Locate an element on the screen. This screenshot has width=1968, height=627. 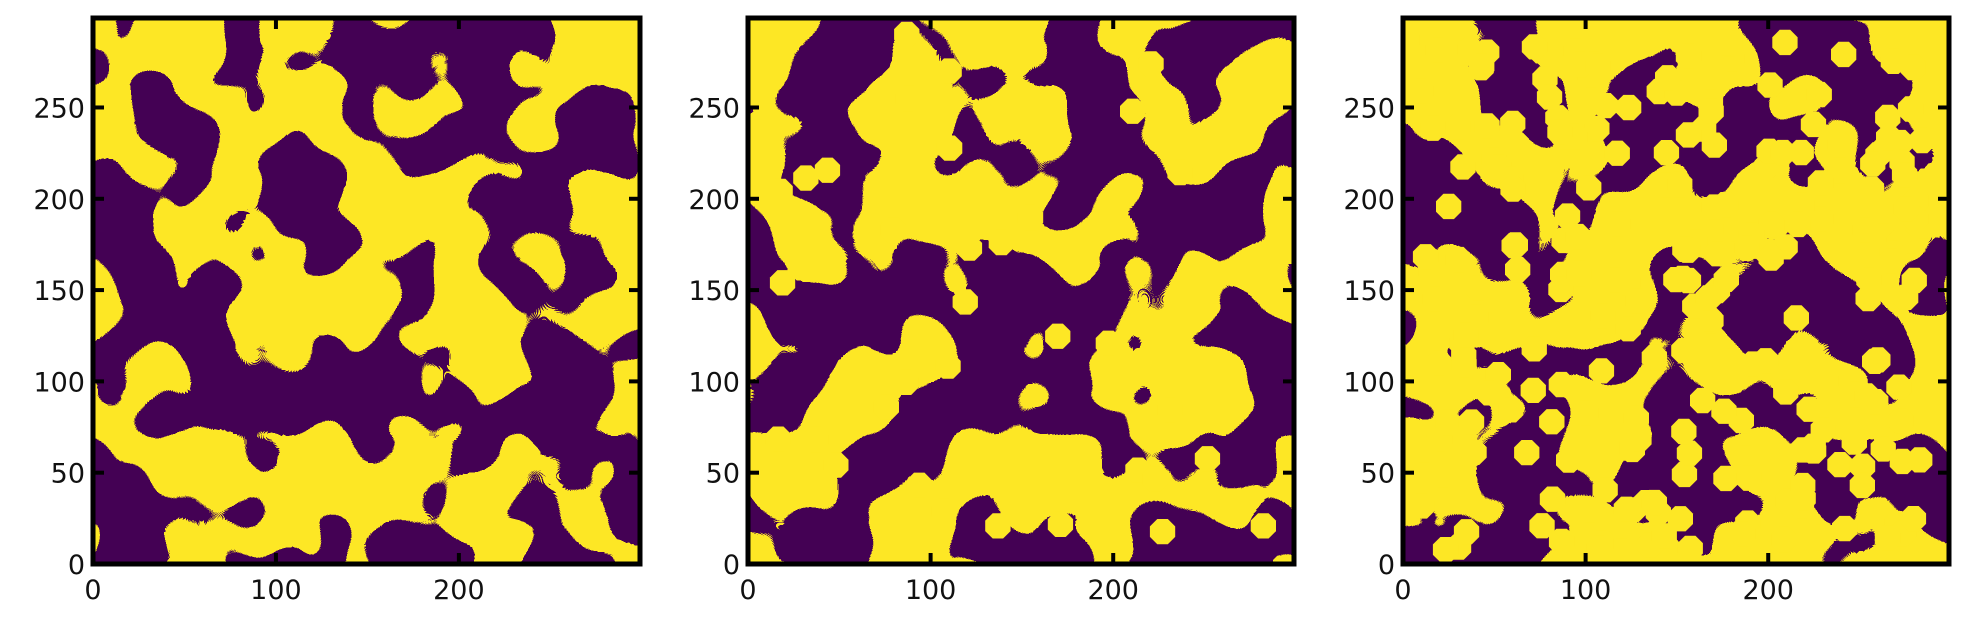
y-tick-label: 250 is located at coordinates (714, 108).